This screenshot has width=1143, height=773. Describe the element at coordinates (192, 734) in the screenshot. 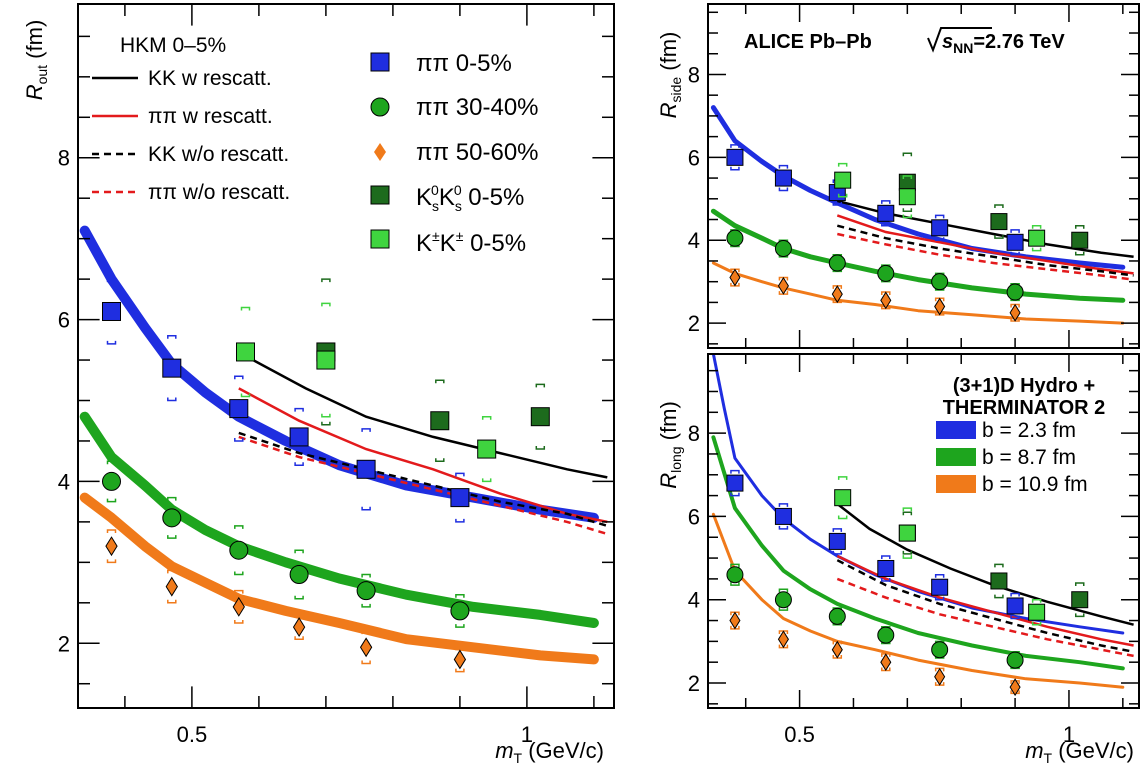

I see `x-tick-label: 0.5` at that location.